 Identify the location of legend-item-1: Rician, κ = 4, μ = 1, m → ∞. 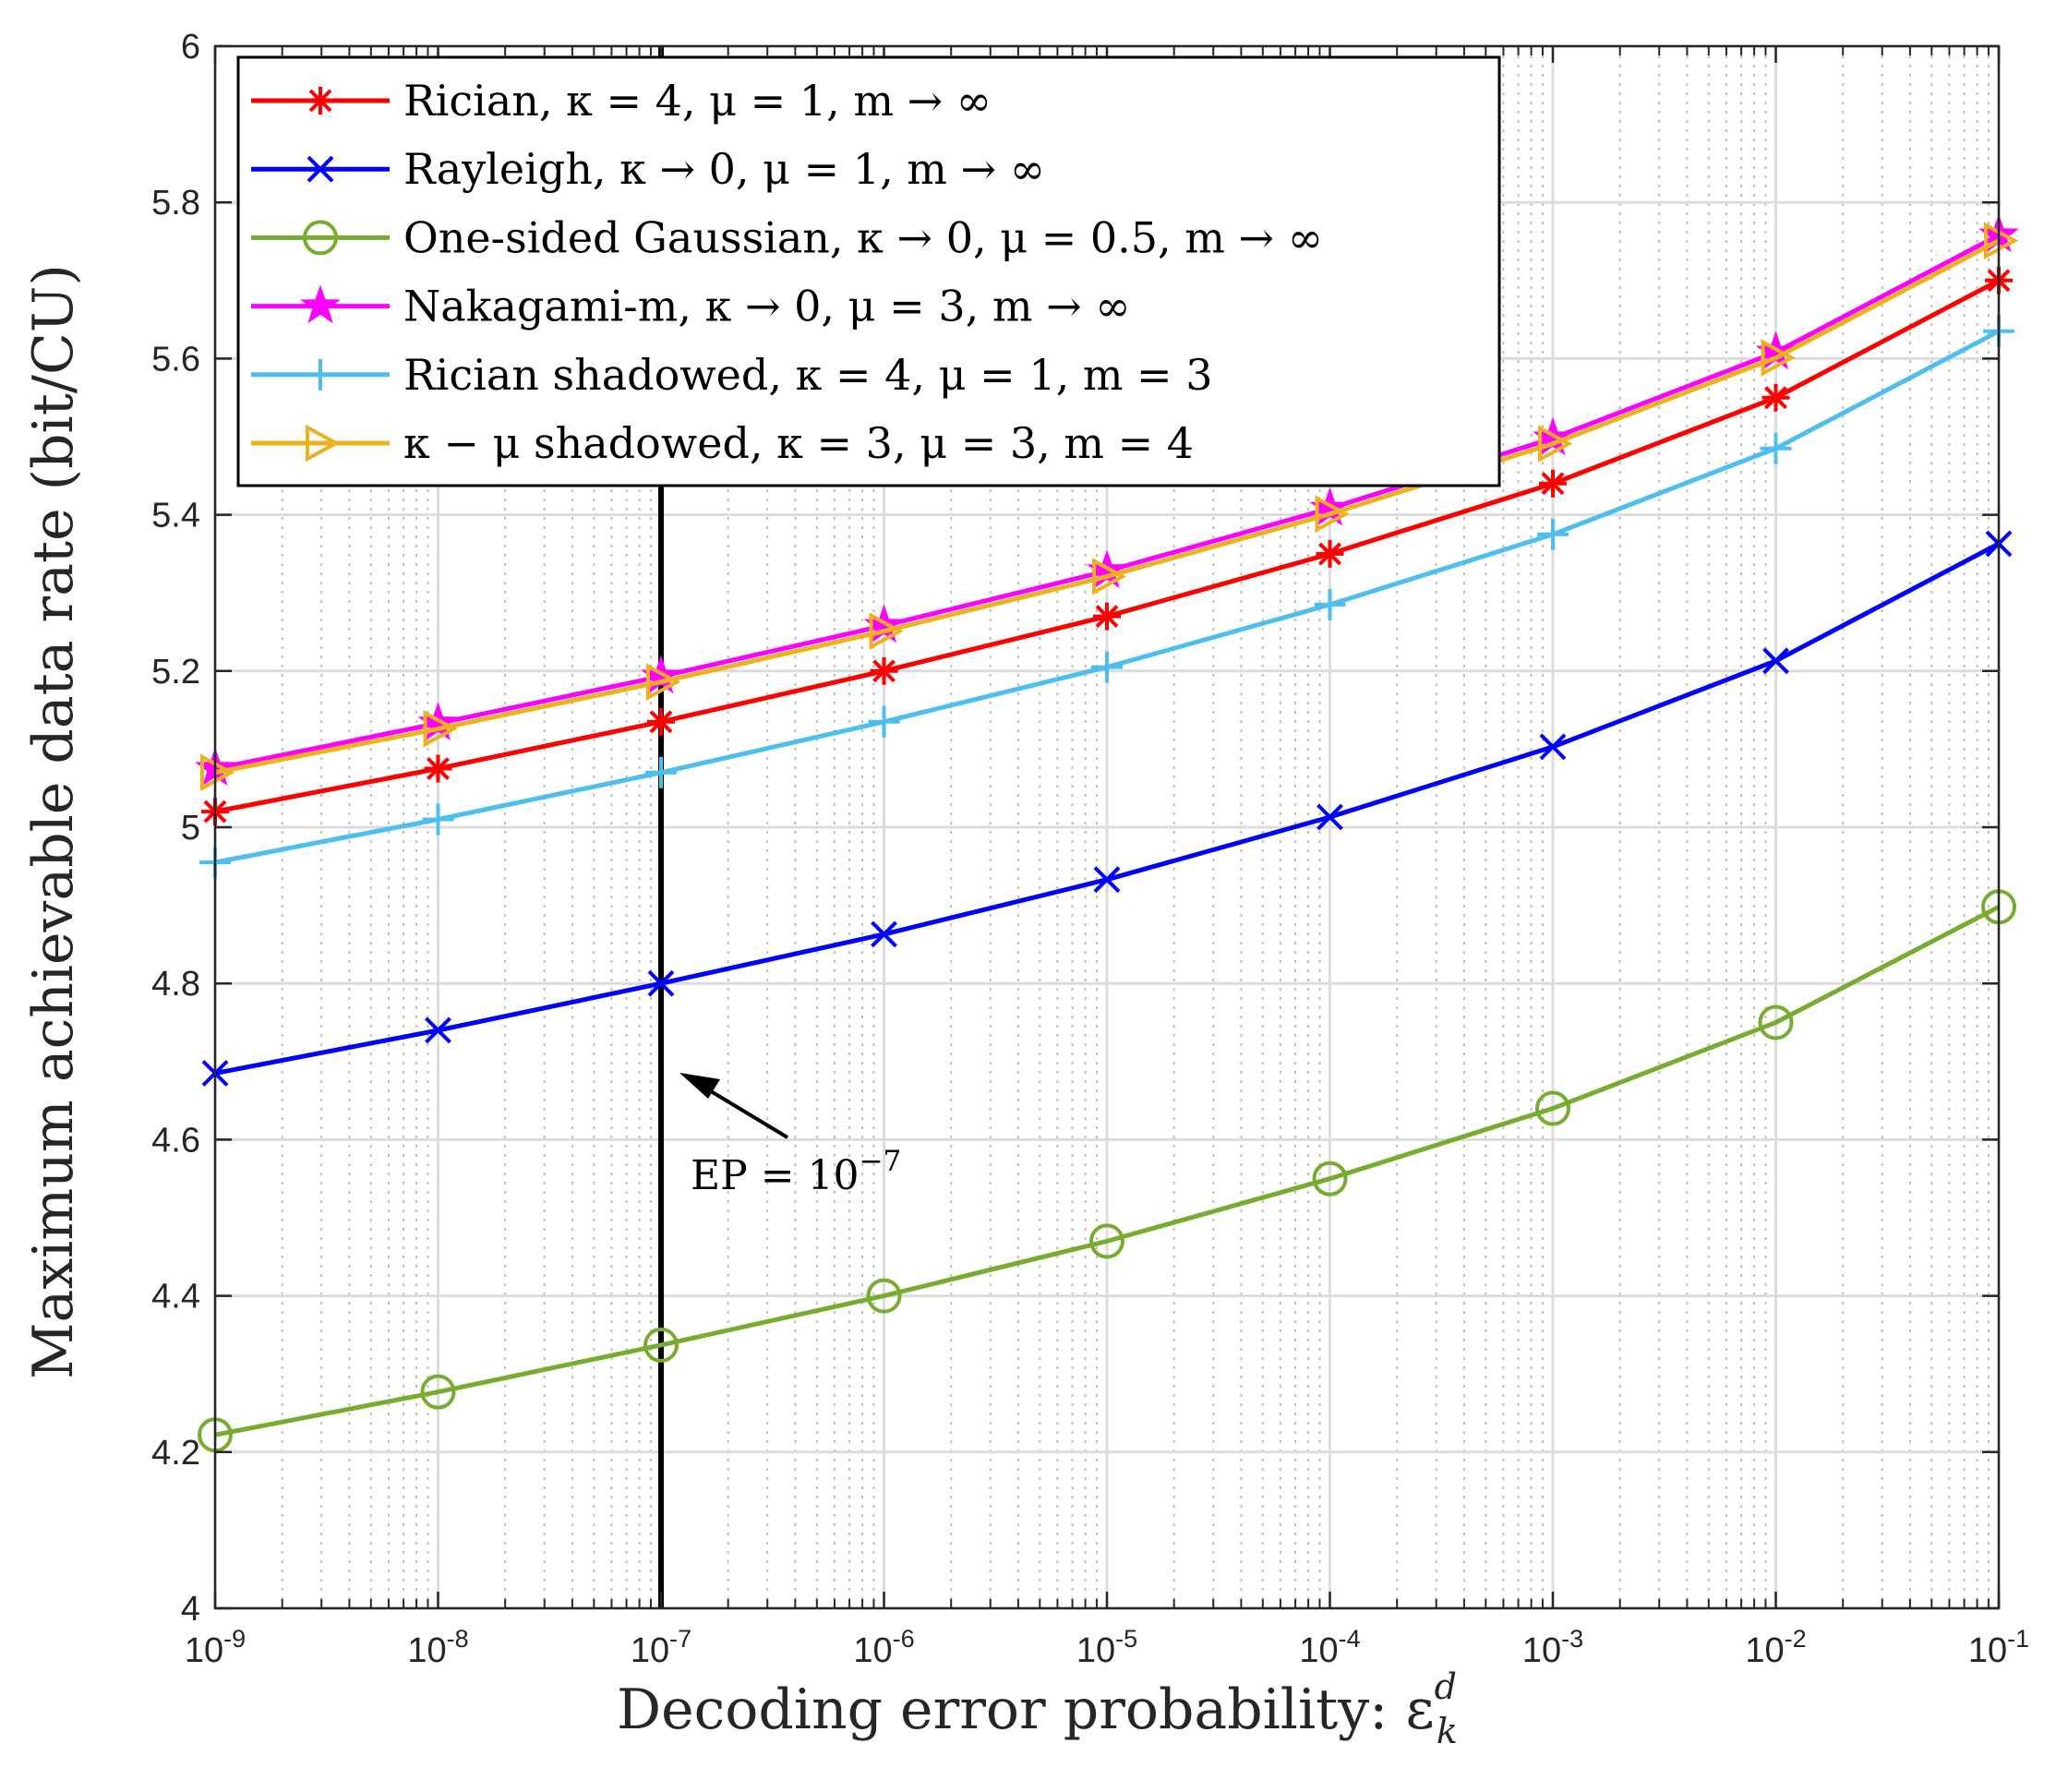
(621, 101).